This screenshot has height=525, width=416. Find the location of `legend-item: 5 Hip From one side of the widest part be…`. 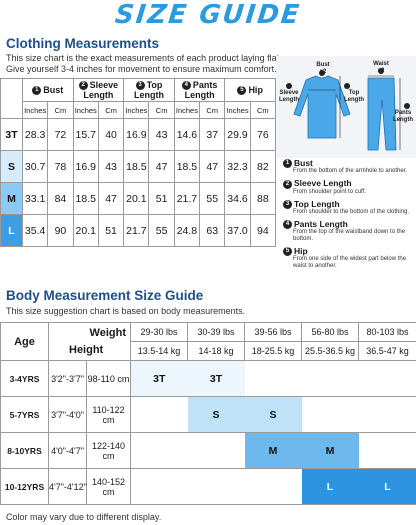

legend-item: 5 Hip From one side of the widest part be… is located at coordinates (348, 258).